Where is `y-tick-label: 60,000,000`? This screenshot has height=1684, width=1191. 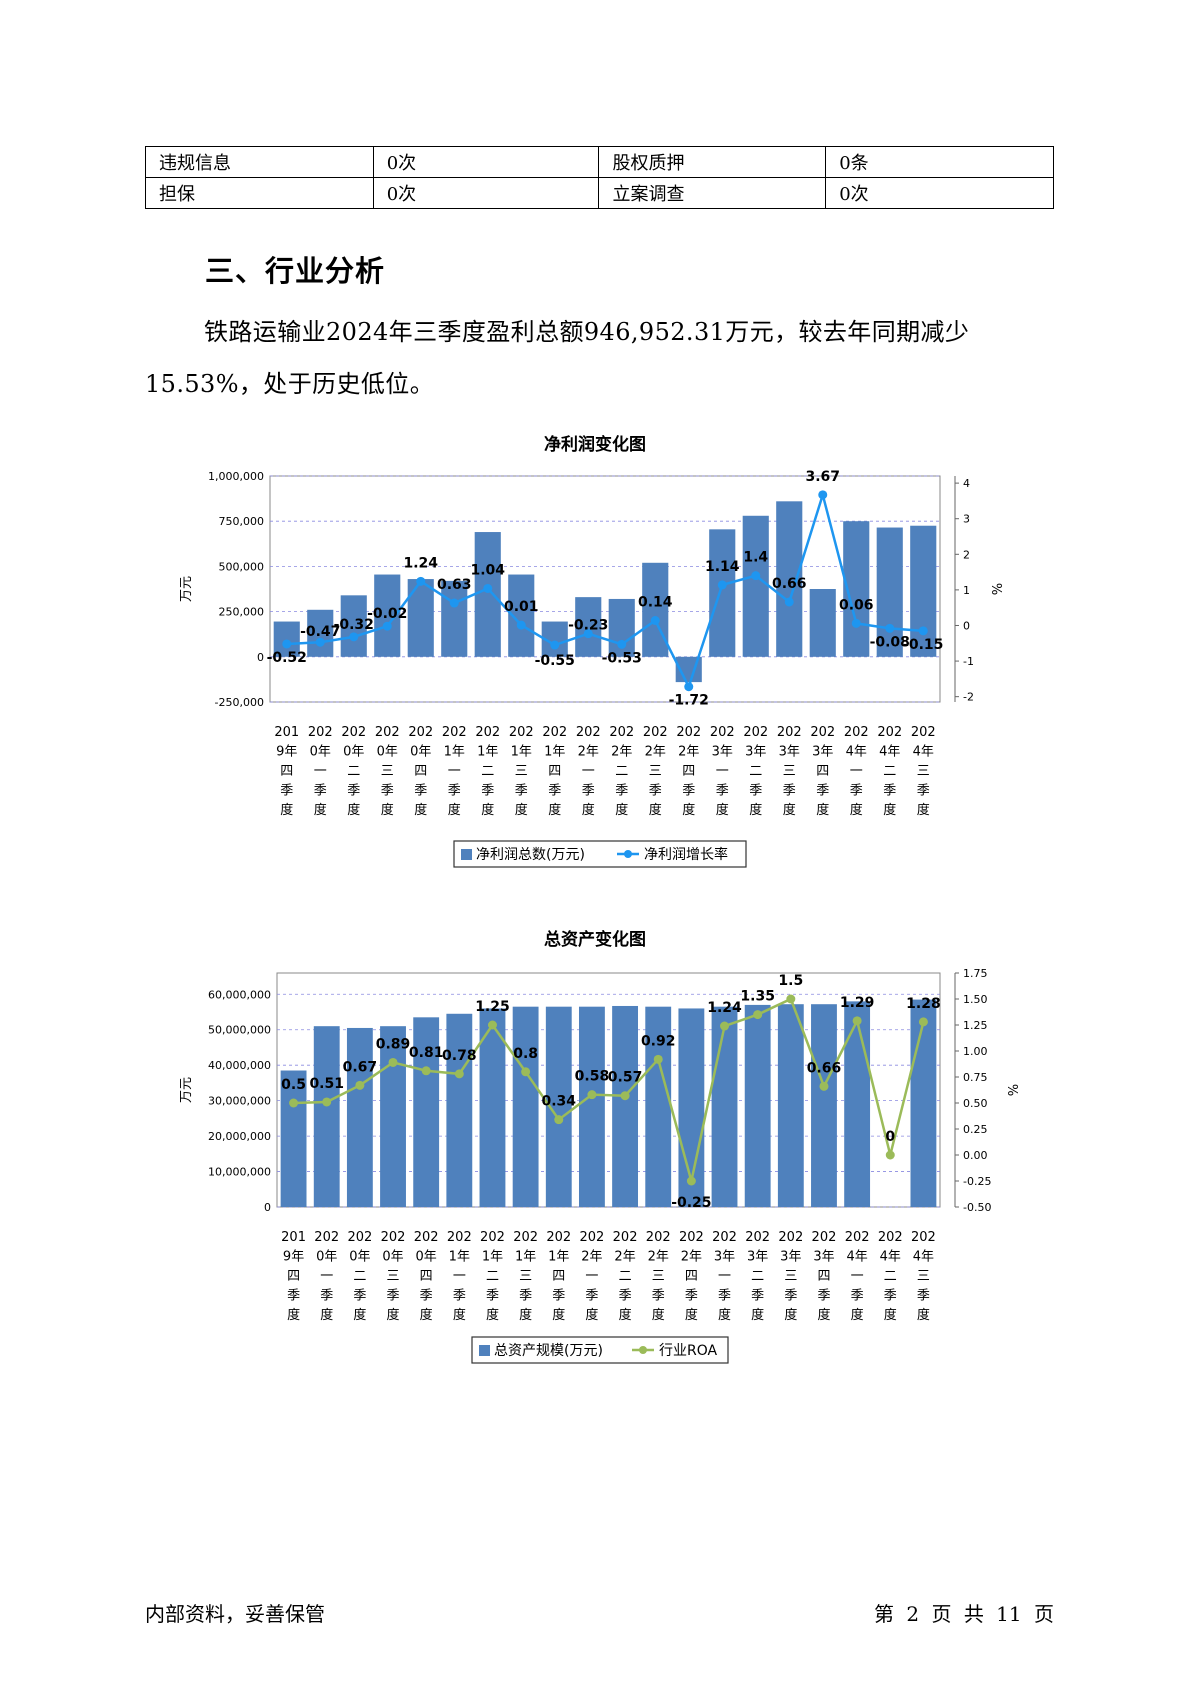
y-tick-label: 60,000,000 is located at coordinates (239, 994).